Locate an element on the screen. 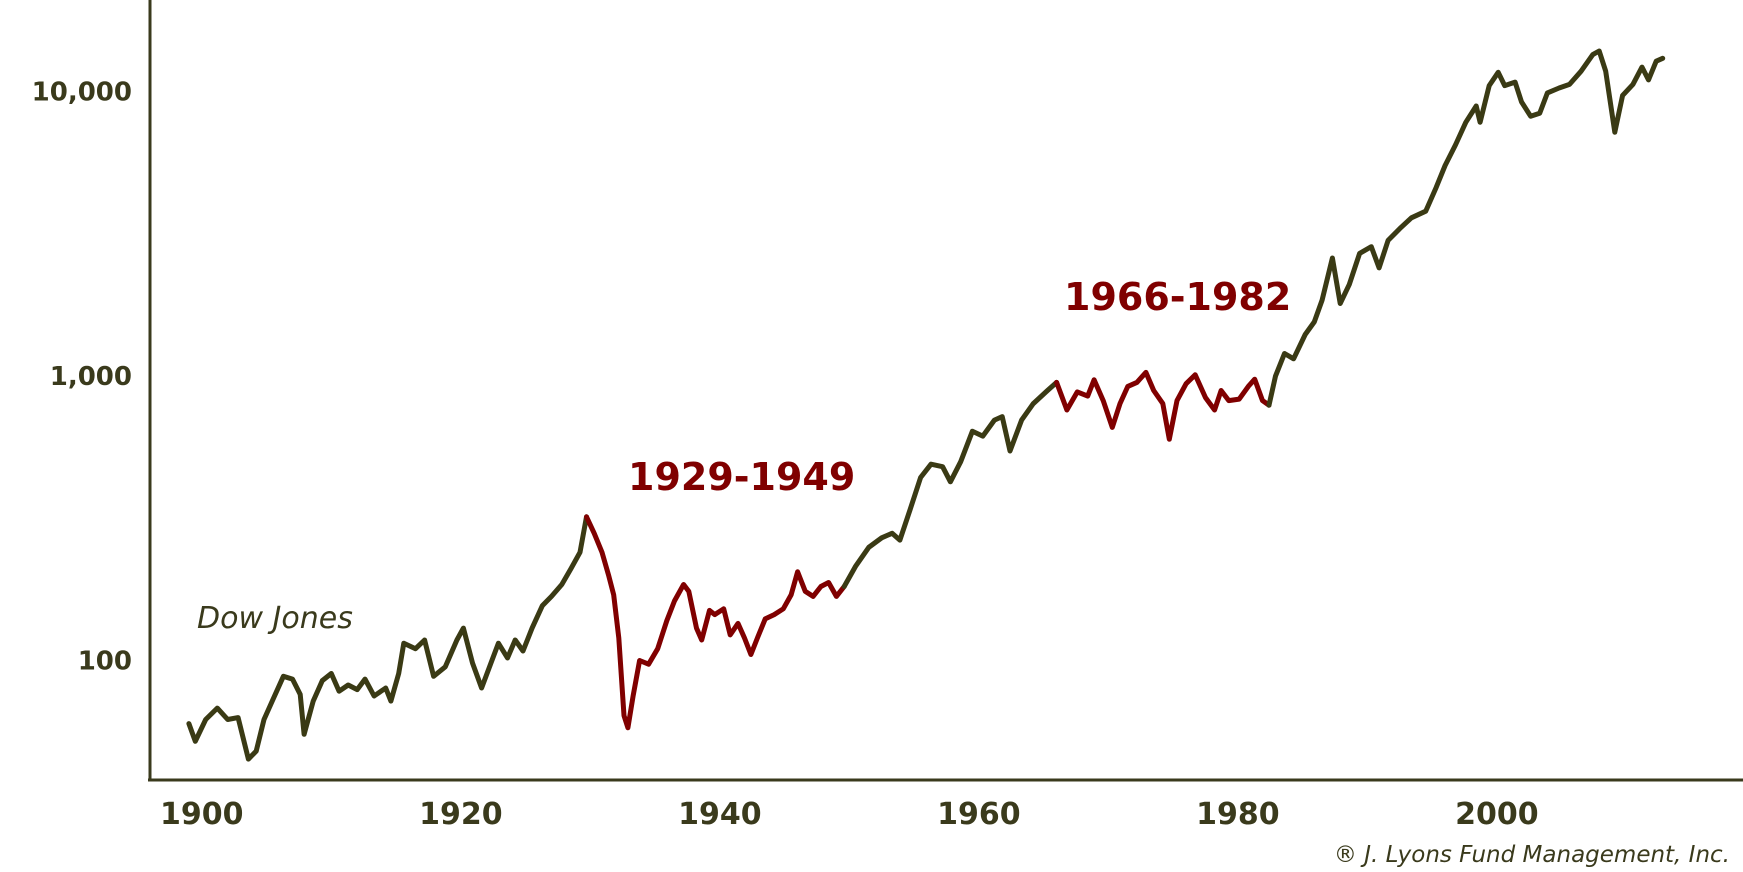  y-tick-label: 10,000 is located at coordinates (82, 93).